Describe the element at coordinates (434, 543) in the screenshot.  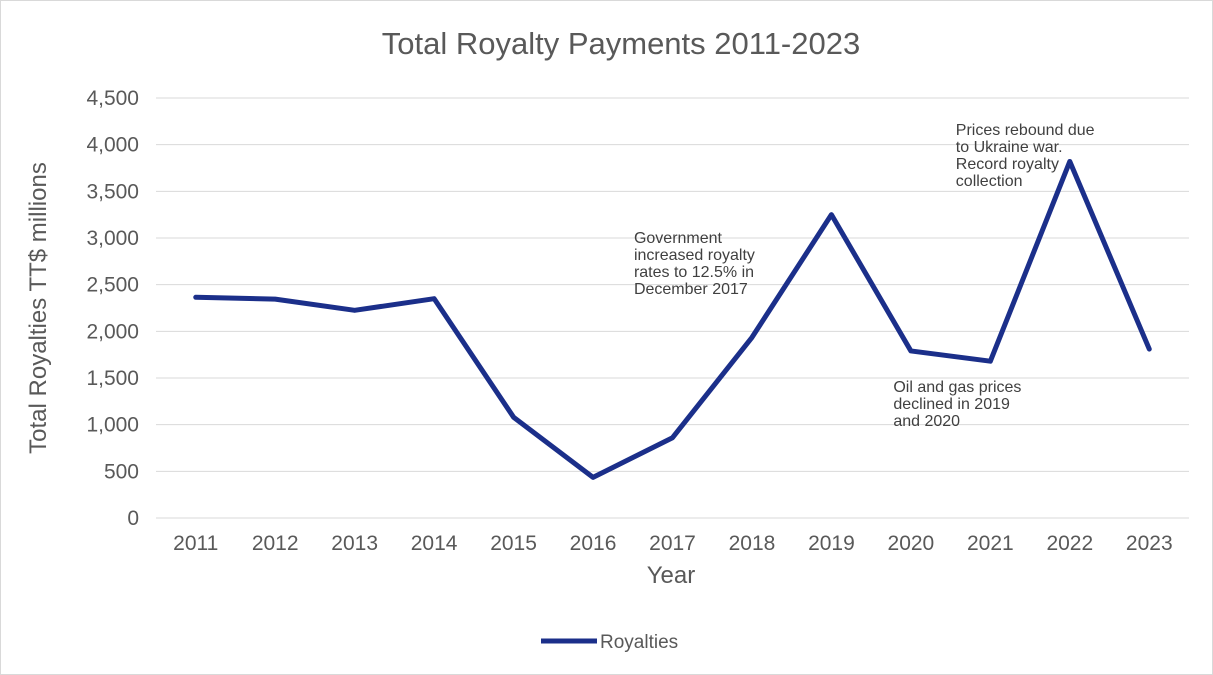
I see `x-tick-label: 2014` at that location.